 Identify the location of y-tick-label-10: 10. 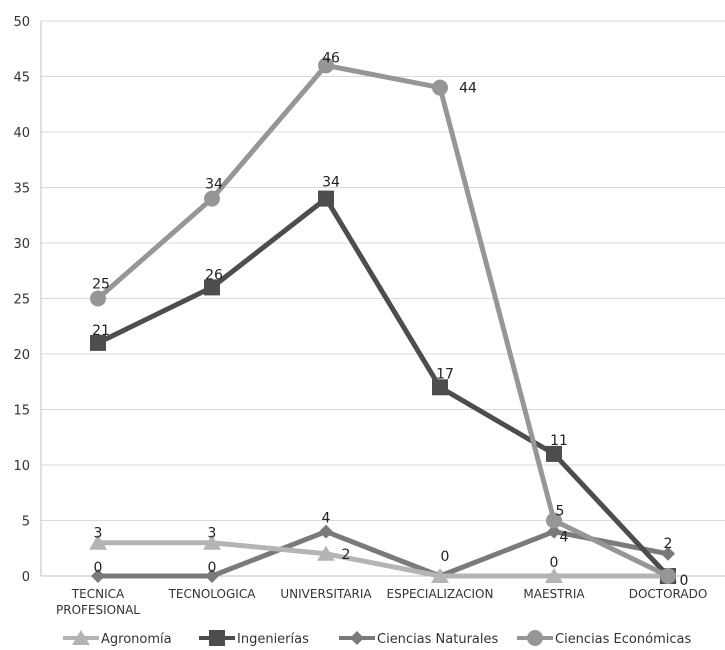
(21, 466).